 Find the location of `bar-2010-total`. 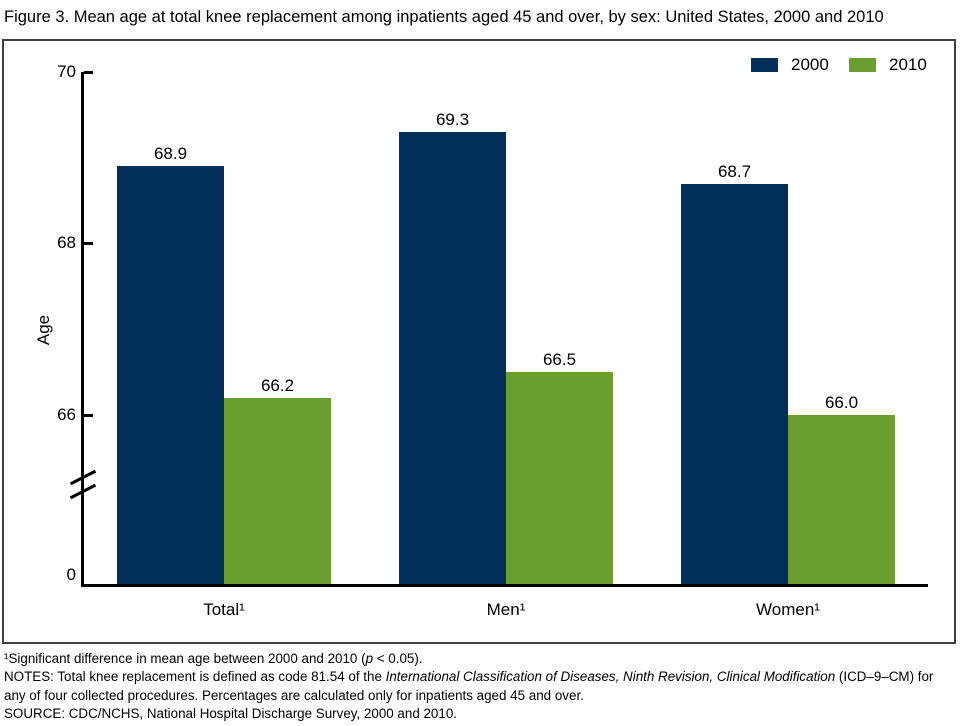

bar-2010-total is located at coordinates (277, 490).